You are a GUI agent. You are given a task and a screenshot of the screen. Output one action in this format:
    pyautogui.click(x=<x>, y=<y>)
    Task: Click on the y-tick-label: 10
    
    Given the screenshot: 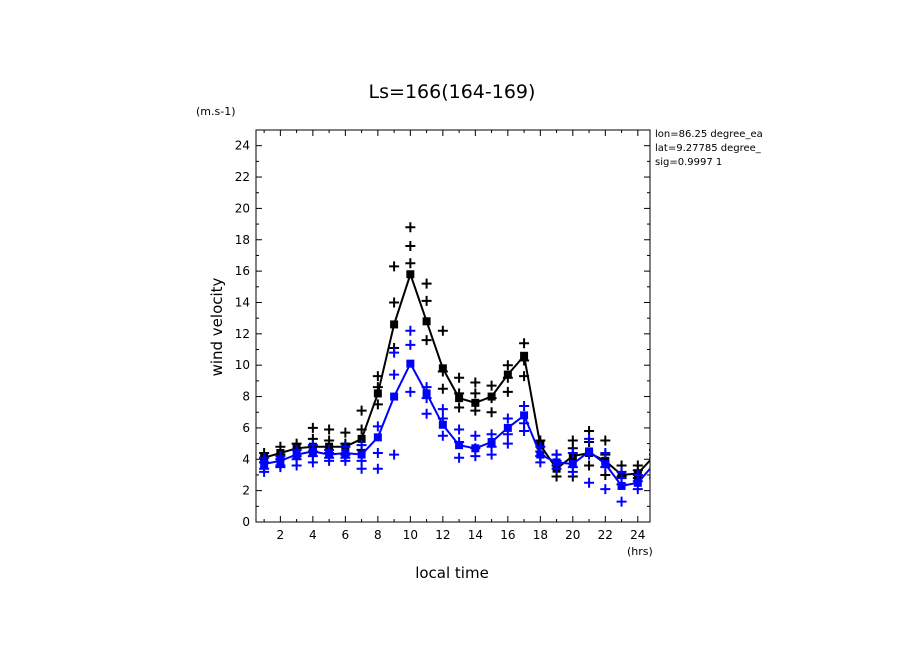 What is the action you would take?
    pyautogui.click(x=242, y=365)
    